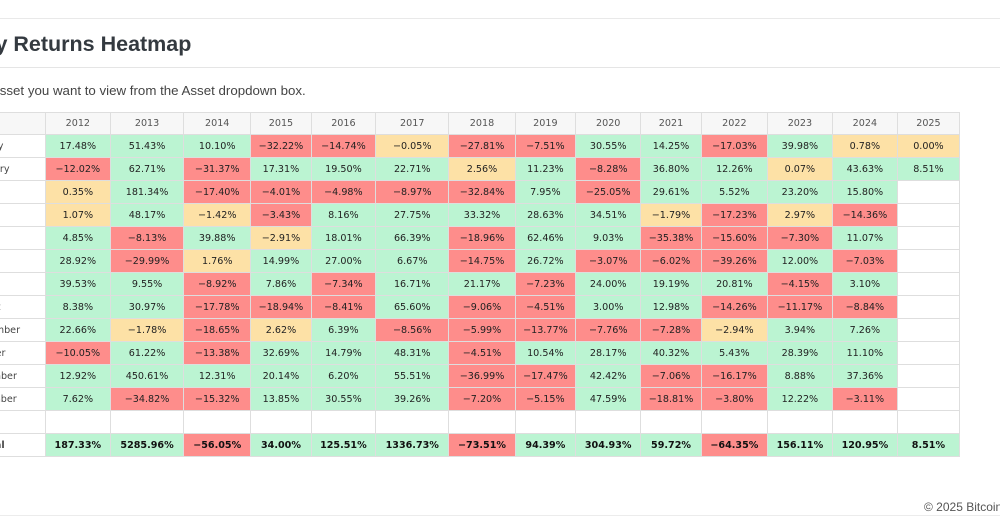  Describe the element at coordinates (77, 307) in the screenshot. I see `heatmap-cell: 8.38%` at that location.